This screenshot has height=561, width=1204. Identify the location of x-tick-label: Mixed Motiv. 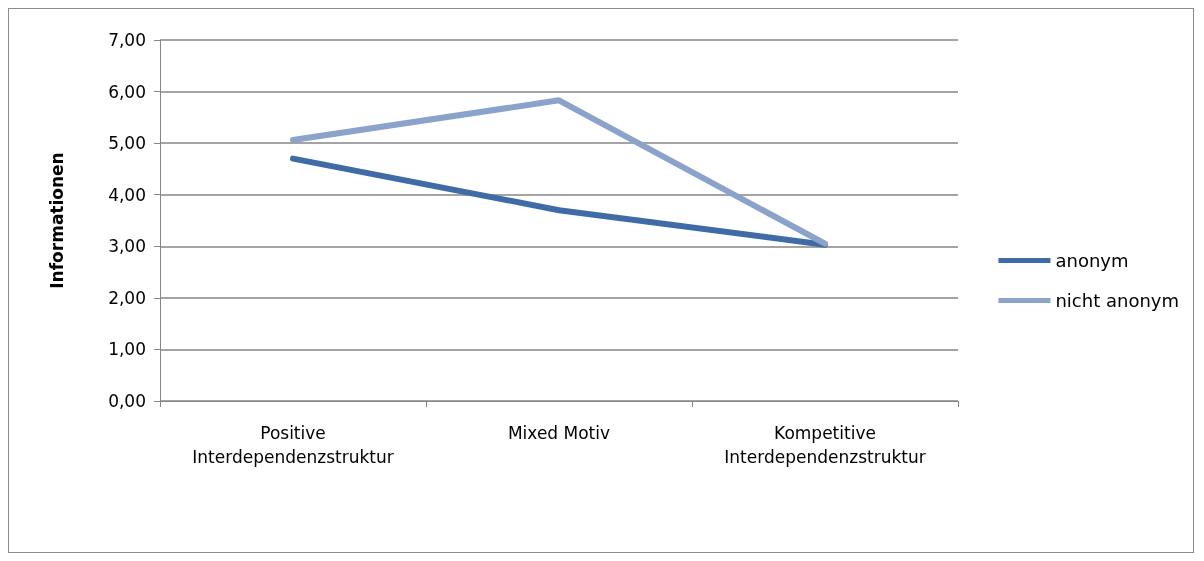
(559, 433).